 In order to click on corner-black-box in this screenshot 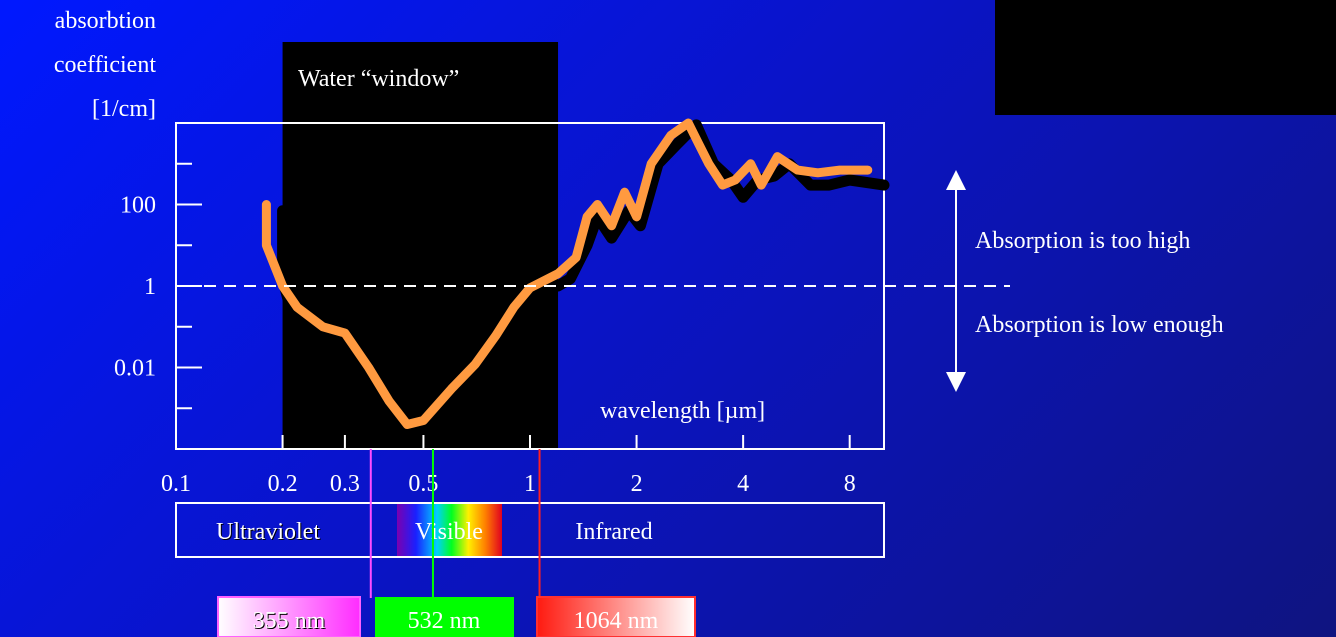, I will do `click(1165, 57)`.